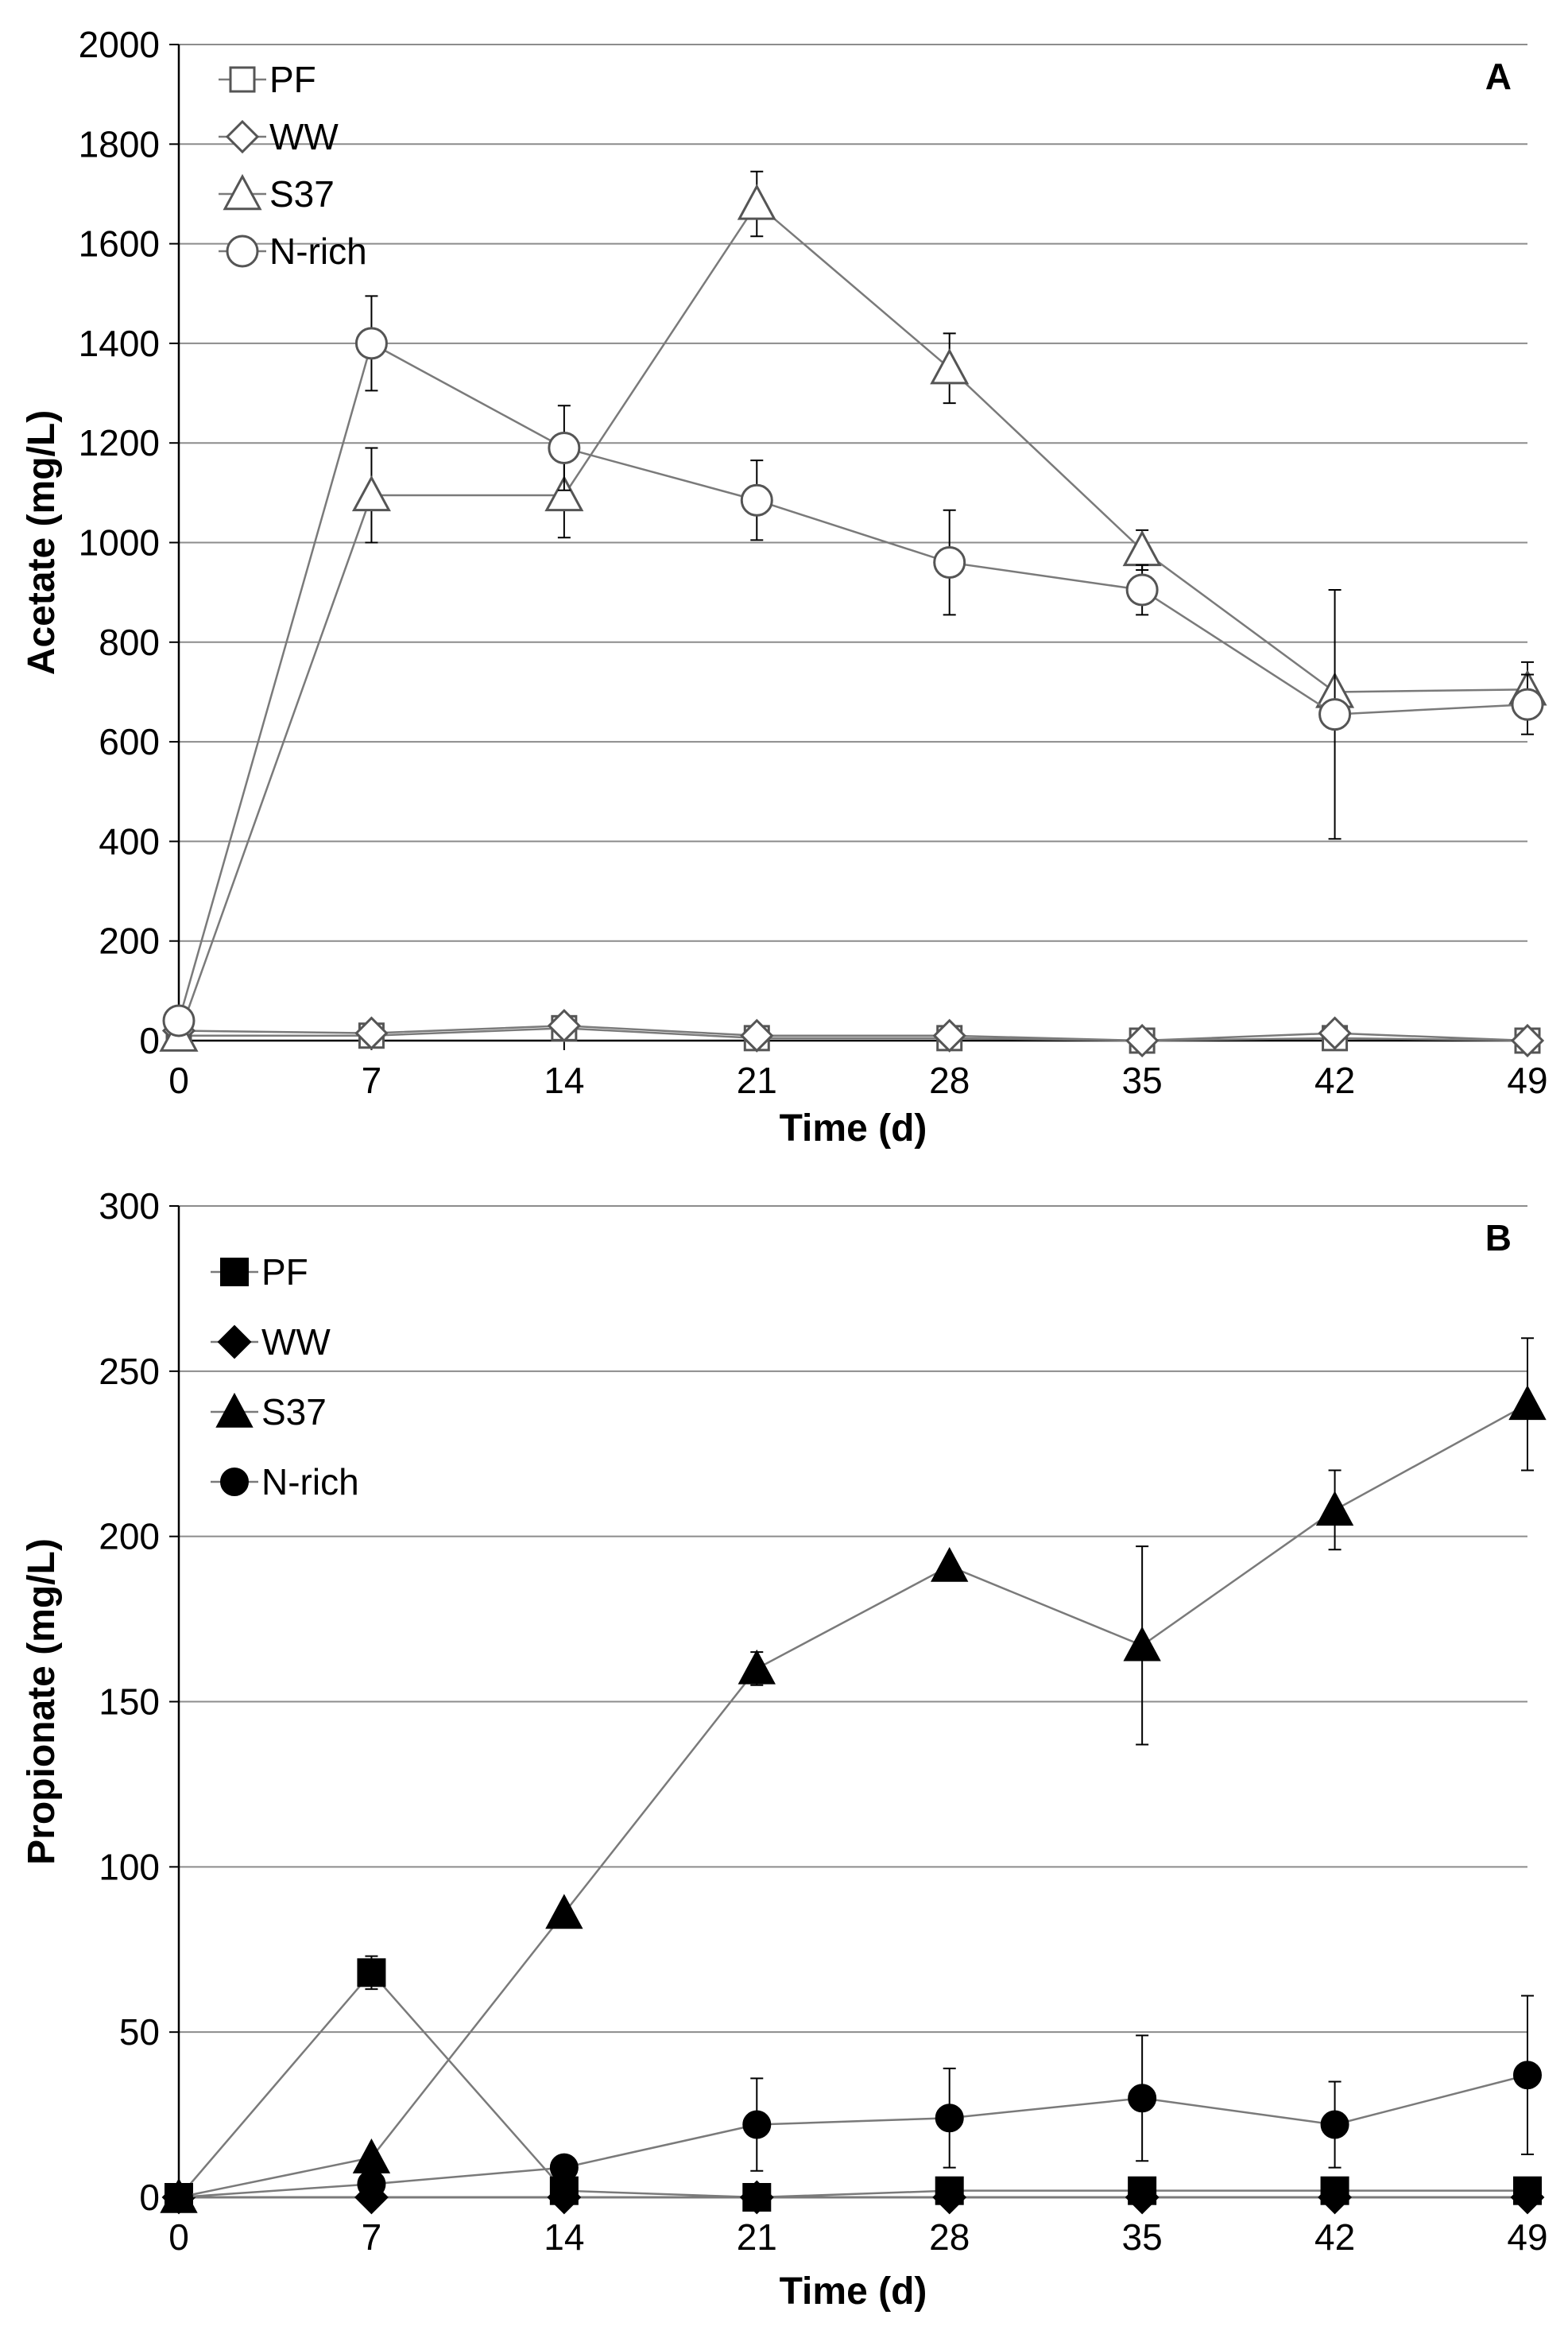  Describe the element at coordinates (1527, 1080) in the screenshot. I see `panel-a-xtick-label-49: 49` at that location.